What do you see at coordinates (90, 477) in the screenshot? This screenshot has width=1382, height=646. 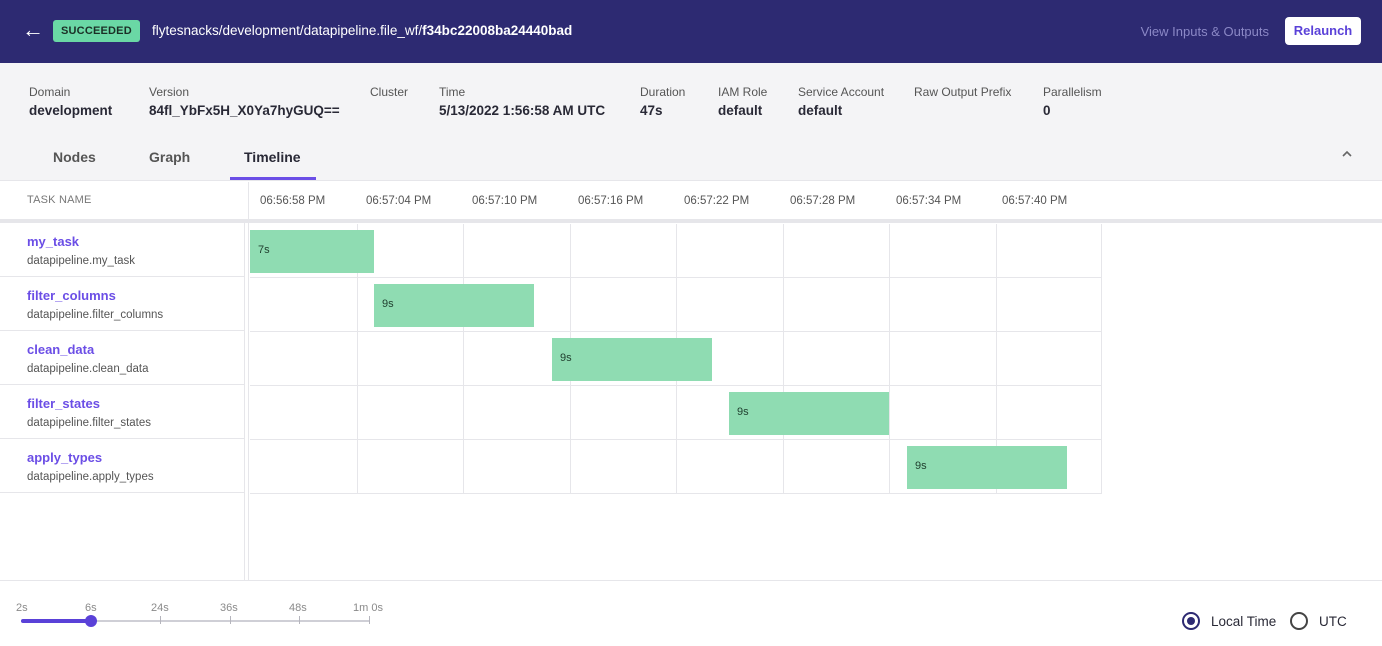 I see `task-fullname: datapipeline.apply_types` at bounding box center [90, 477].